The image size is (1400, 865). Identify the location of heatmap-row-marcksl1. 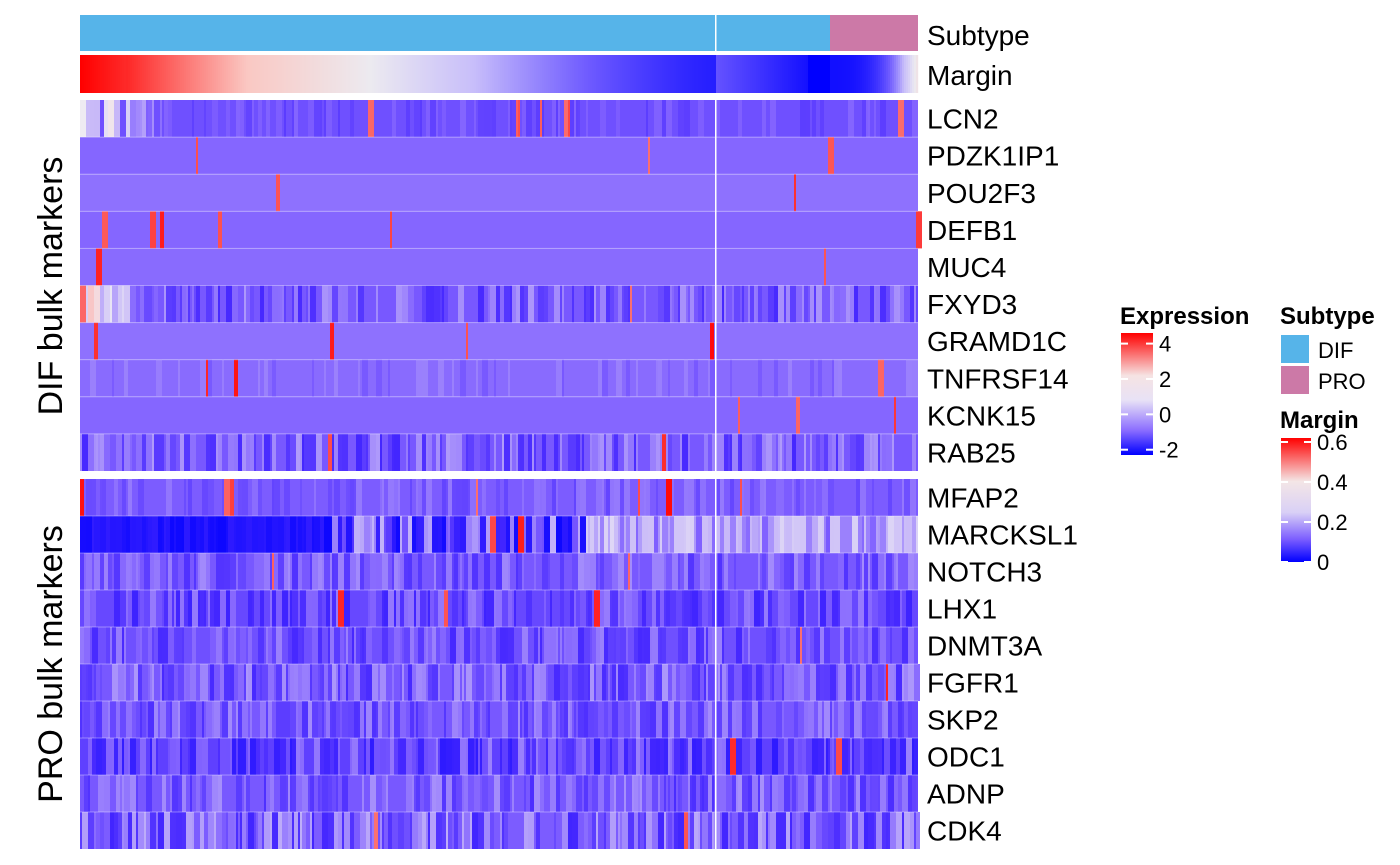
(499, 534).